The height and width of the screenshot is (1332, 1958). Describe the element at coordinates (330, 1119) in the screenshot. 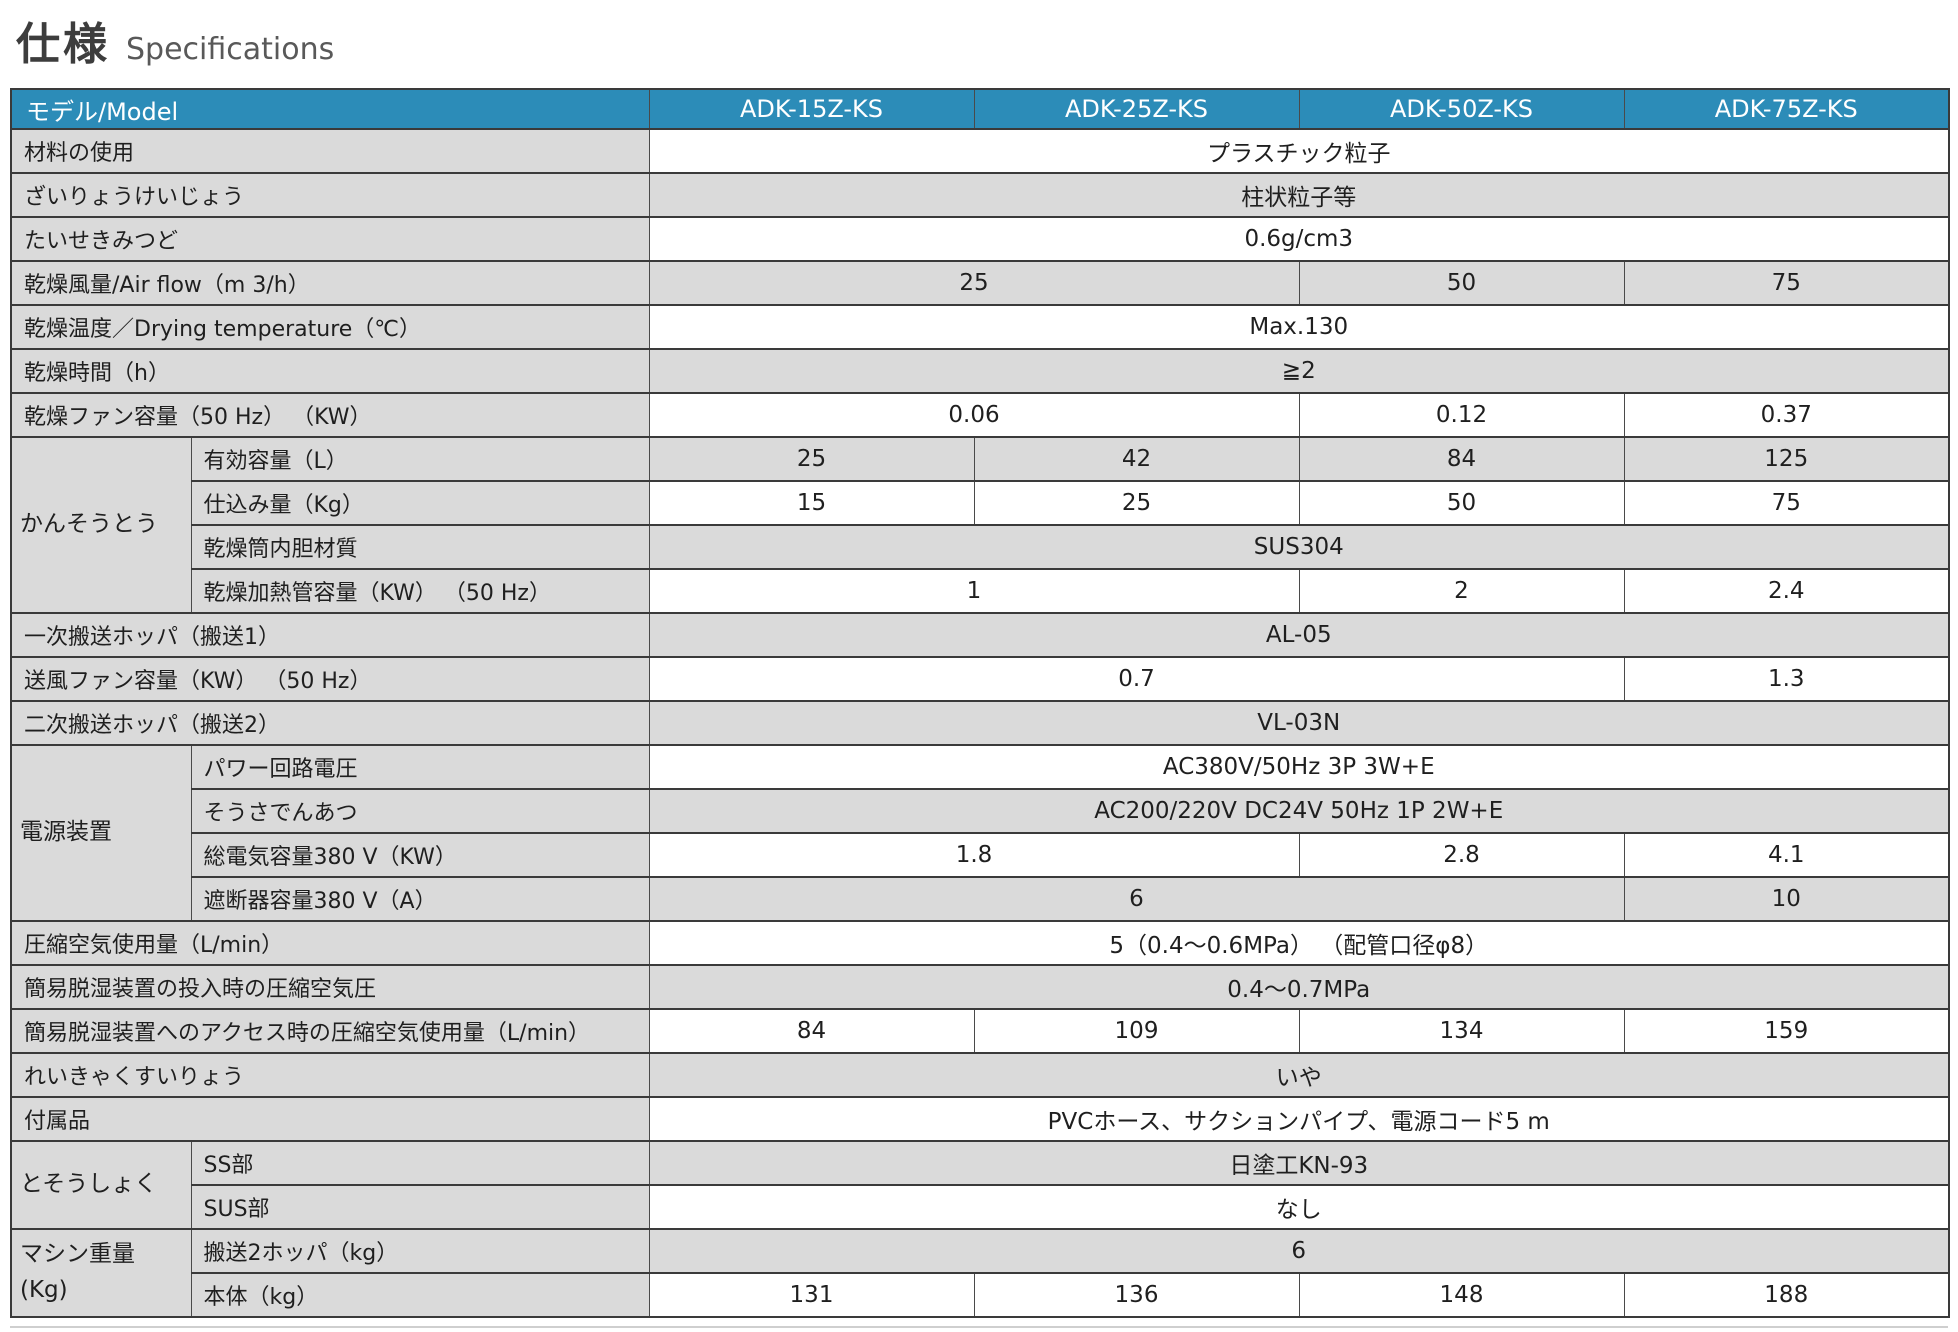

I see `row-label: 付属品` at that location.